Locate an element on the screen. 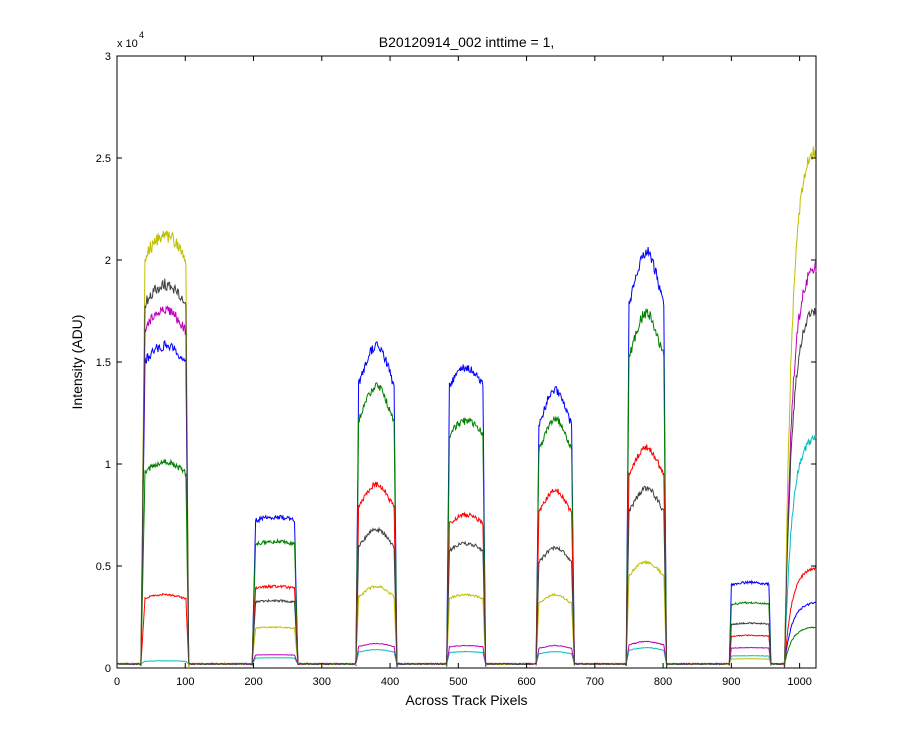 Image resolution: width=900 pixels, height=750 pixels. y-axis-label: Intensity (ADU) is located at coordinates (77, 362).